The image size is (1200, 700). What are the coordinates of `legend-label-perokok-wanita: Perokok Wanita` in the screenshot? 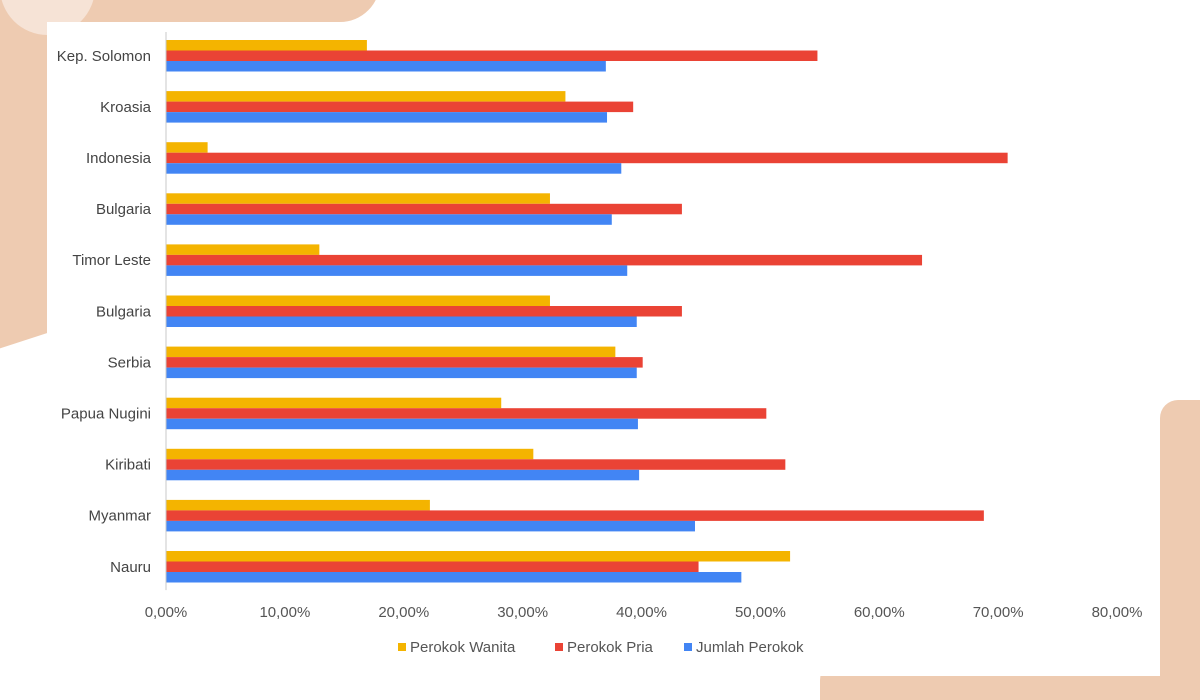 It's located at (463, 647).